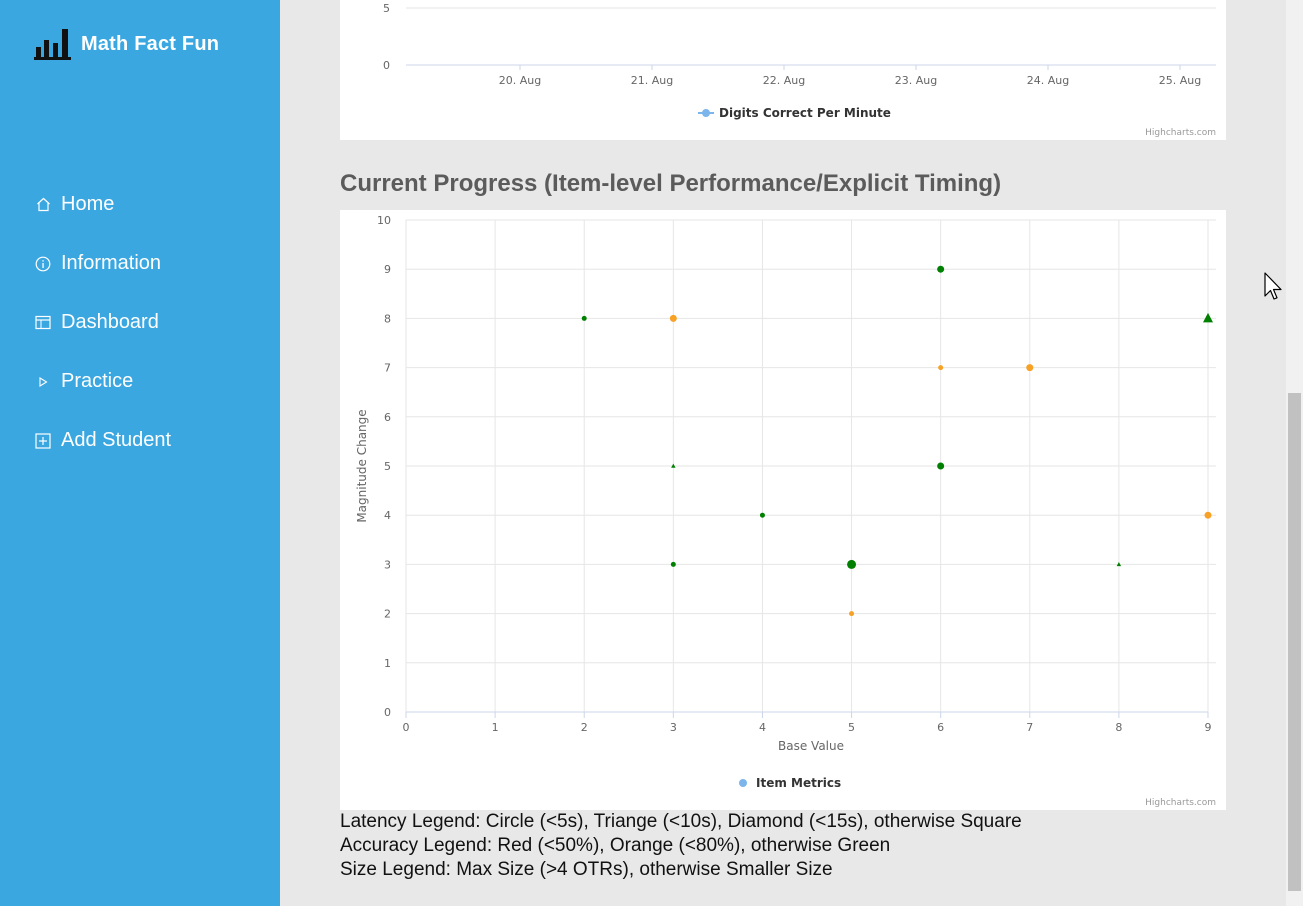  I want to click on x-tick-label: 22. Aug, so click(784, 80).